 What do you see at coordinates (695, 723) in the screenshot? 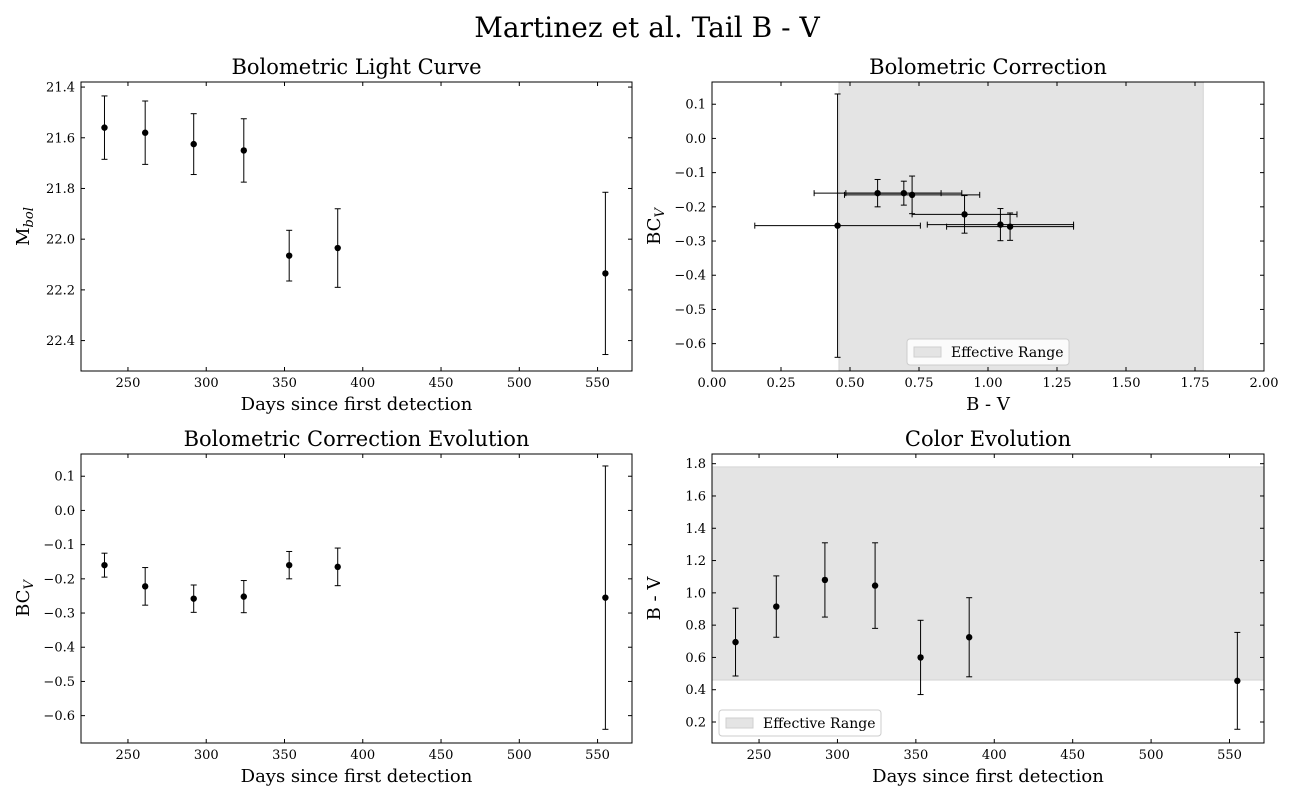
I see `y-tick-label: 0.2` at bounding box center [695, 723].